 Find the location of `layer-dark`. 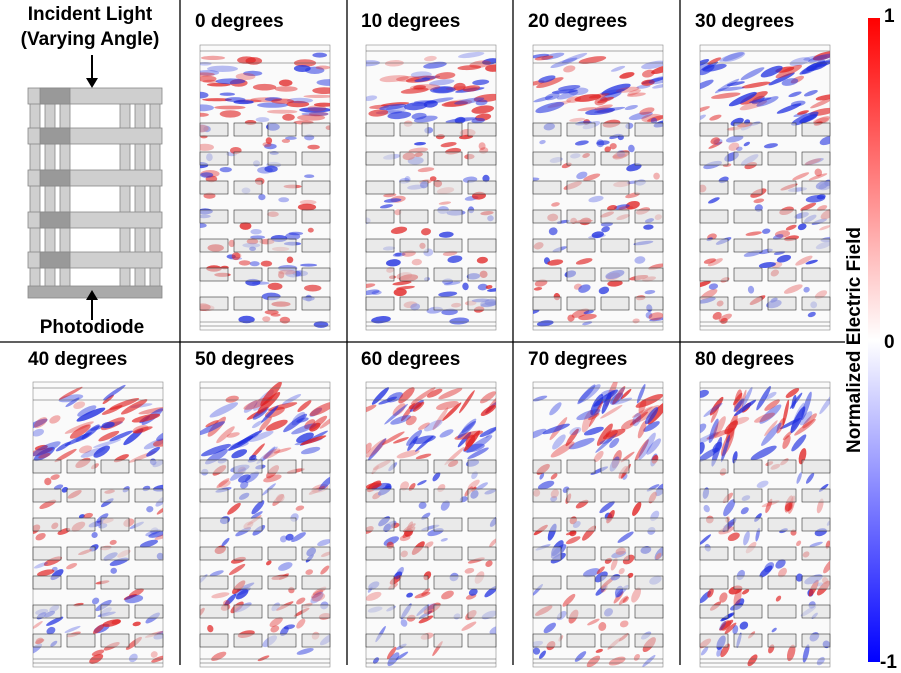

layer-dark is located at coordinates (55, 178).